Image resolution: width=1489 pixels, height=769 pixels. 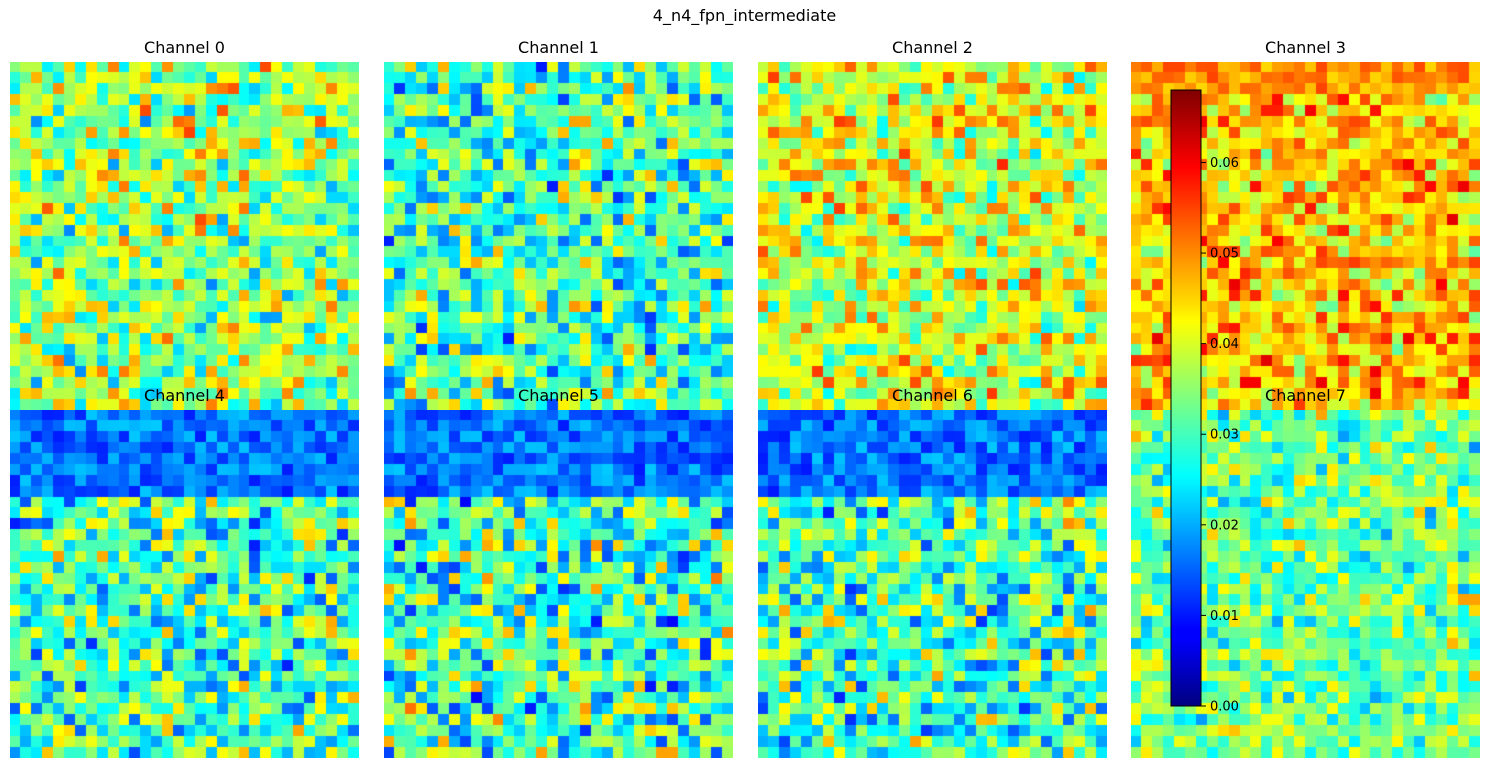 What do you see at coordinates (1204, 402) in the screenshot?
I see `colorbar: 0.00 0.01 0.02 0.03 0.04 0.05 0.06` at bounding box center [1204, 402].